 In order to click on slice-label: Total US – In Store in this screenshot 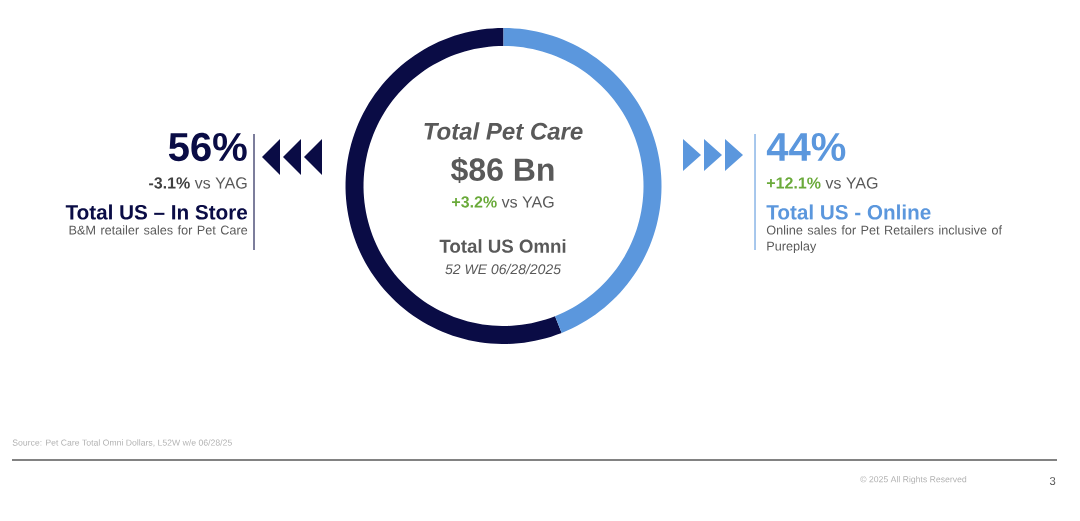, I will do `click(156, 212)`.